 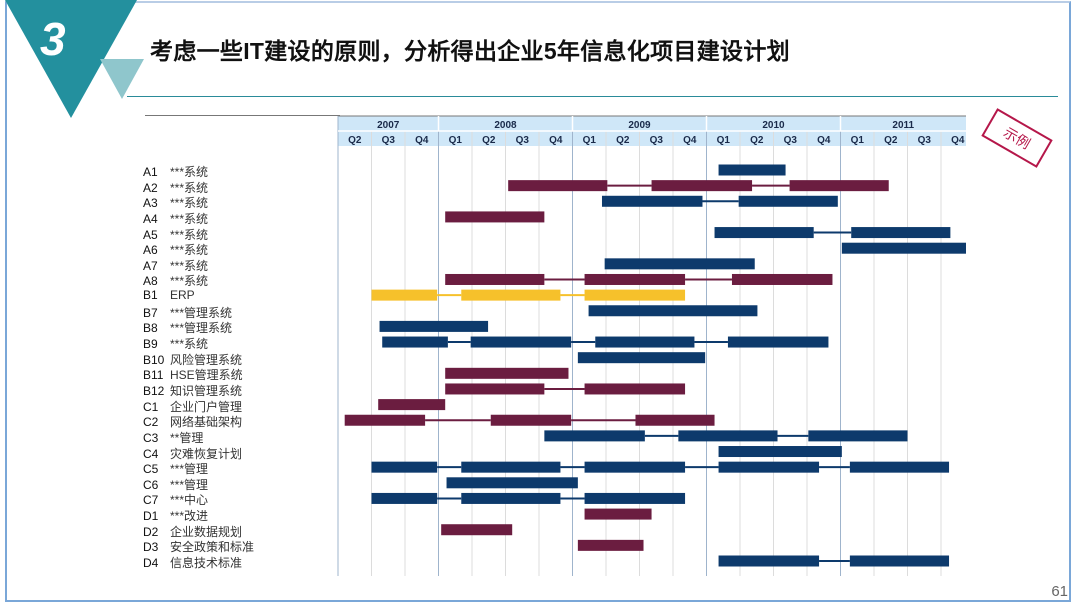 What do you see at coordinates (206, 563) in the screenshot?
I see `project-name: 信息技术标准` at bounding box center [206, 563].